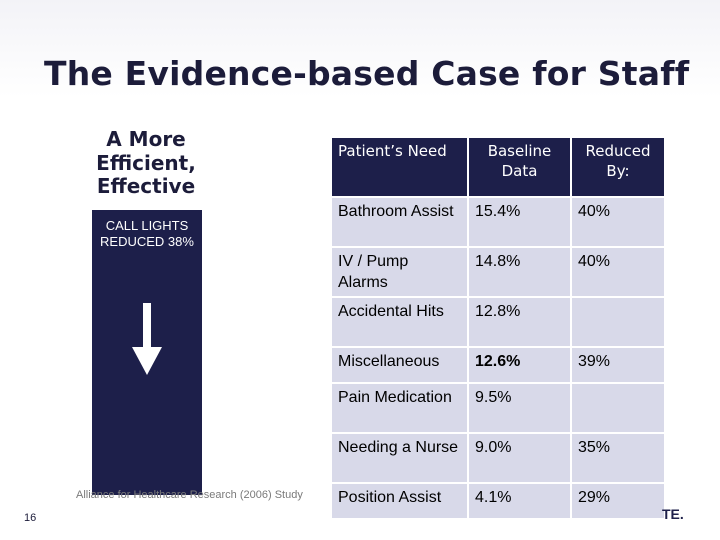 This screenshot has height=540, width=720. What do you see at coordinates (147, 233) in the screenshot?
I see `callout-text: CALL LIGHTS REDUCED 38%` at bounding box center [147, 233].